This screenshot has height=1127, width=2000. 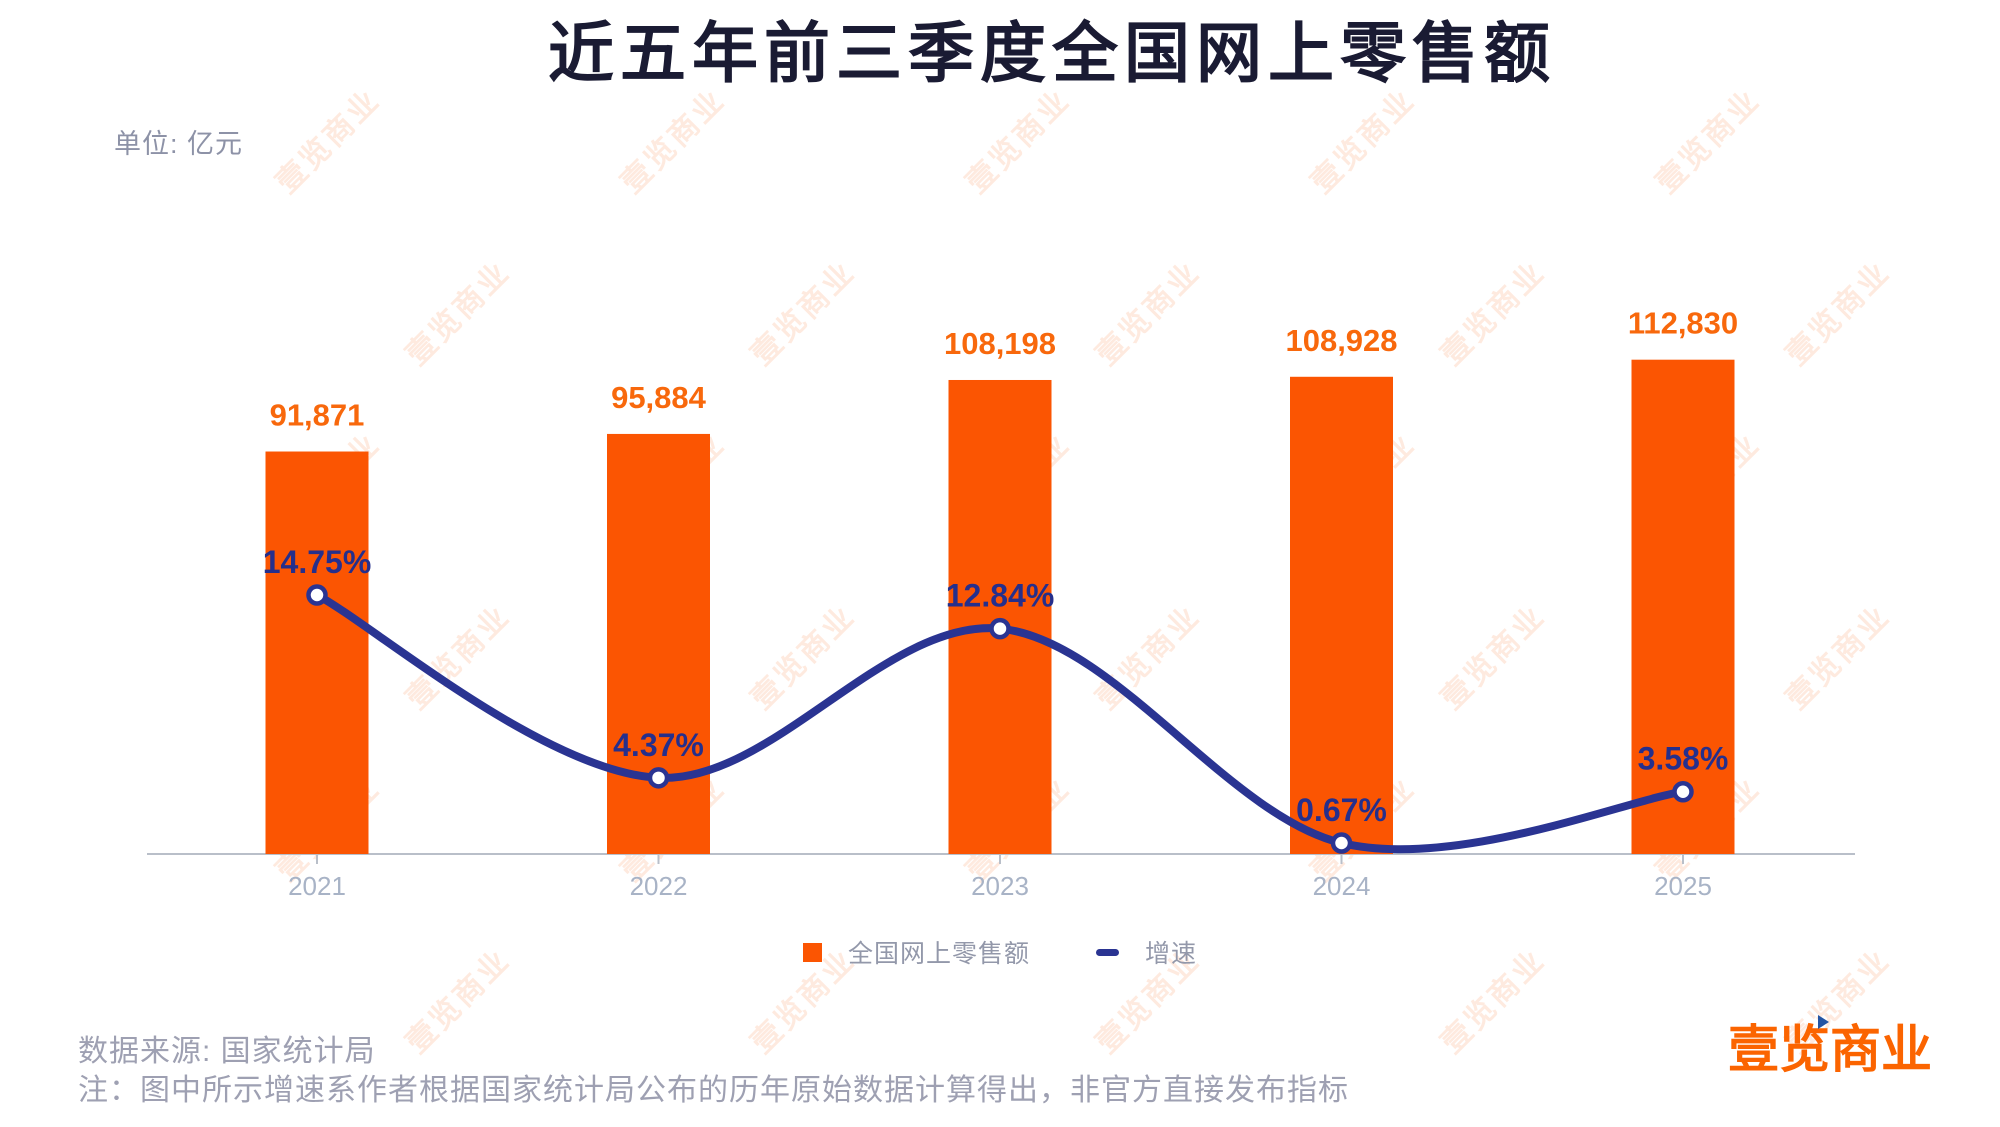 I want to click on bar-2022, so click(x=658, y=643).